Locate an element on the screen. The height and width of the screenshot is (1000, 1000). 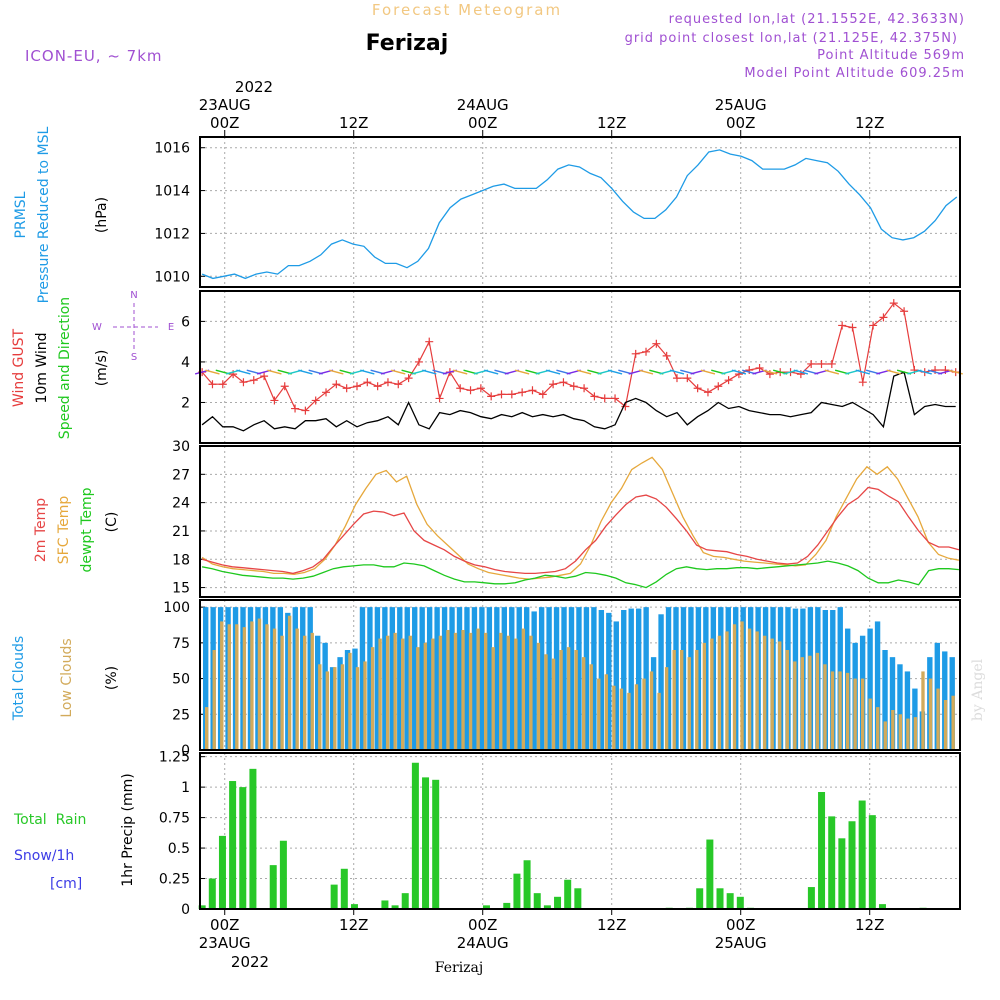
prmsl-line is located at coordinates (579, 214).